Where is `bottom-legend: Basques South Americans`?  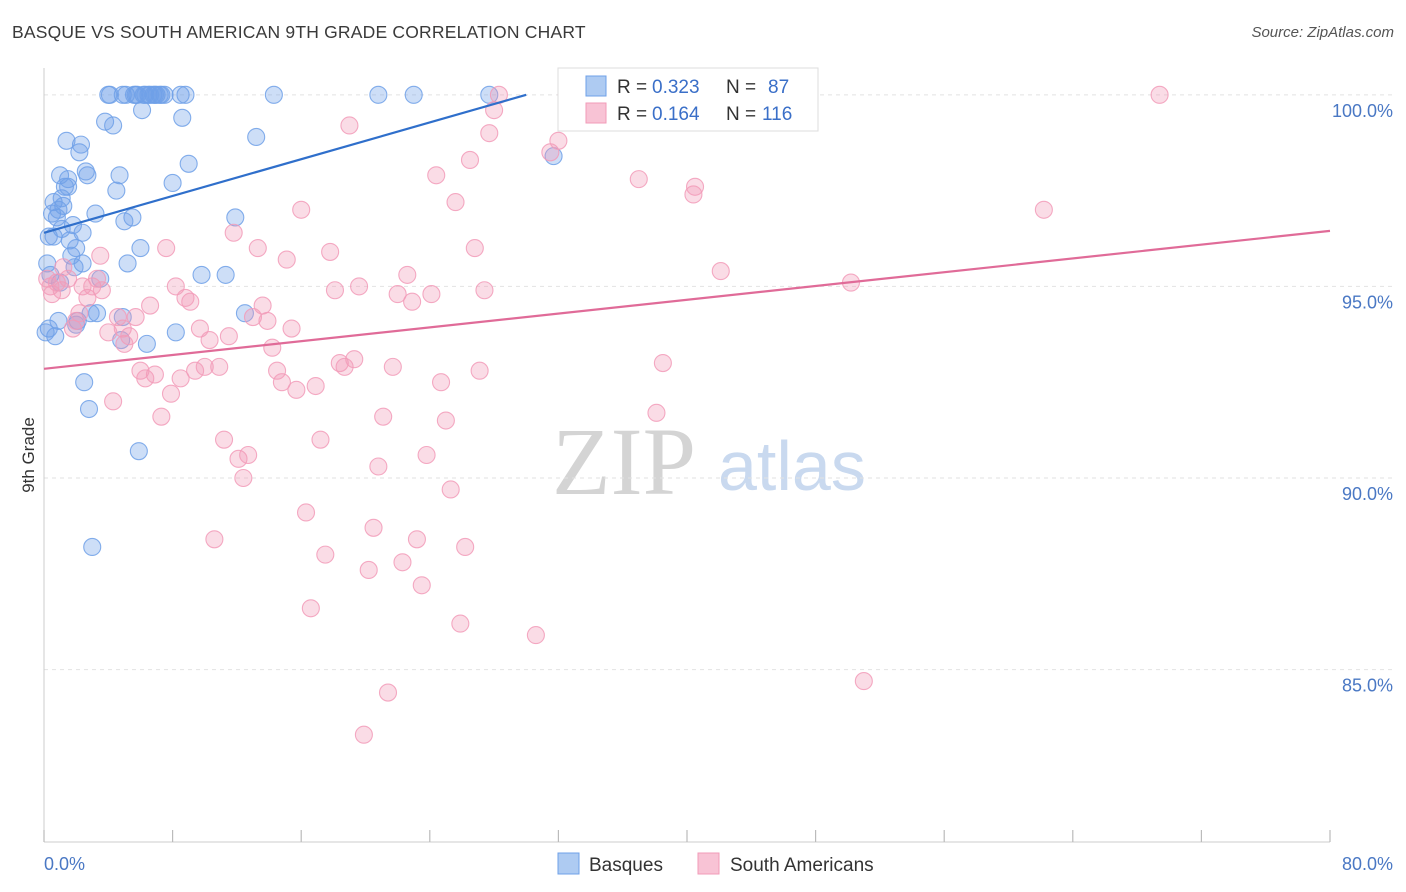 bottom-legend: Basques South Americans is located at coordinates (715, 864).